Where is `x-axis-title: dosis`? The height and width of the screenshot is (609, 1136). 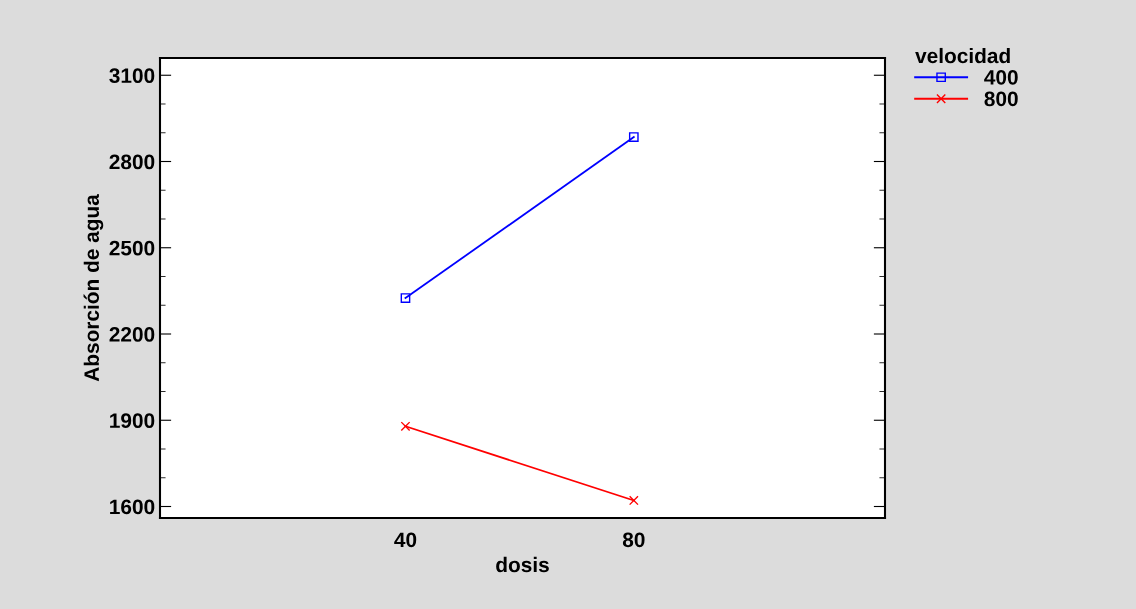 x-axis-title: dosis is located at coordinates (522, 564).